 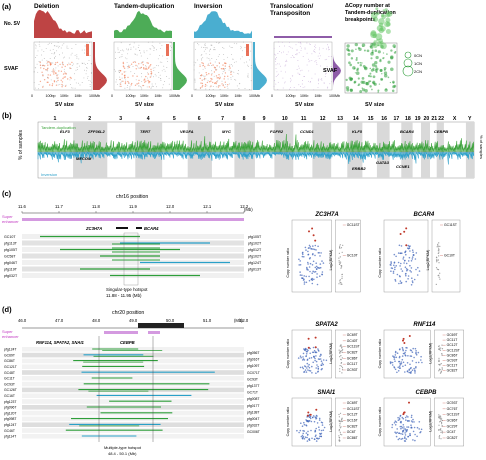 I want to click on chromosome-label: 4, so click(x=148, y=119).